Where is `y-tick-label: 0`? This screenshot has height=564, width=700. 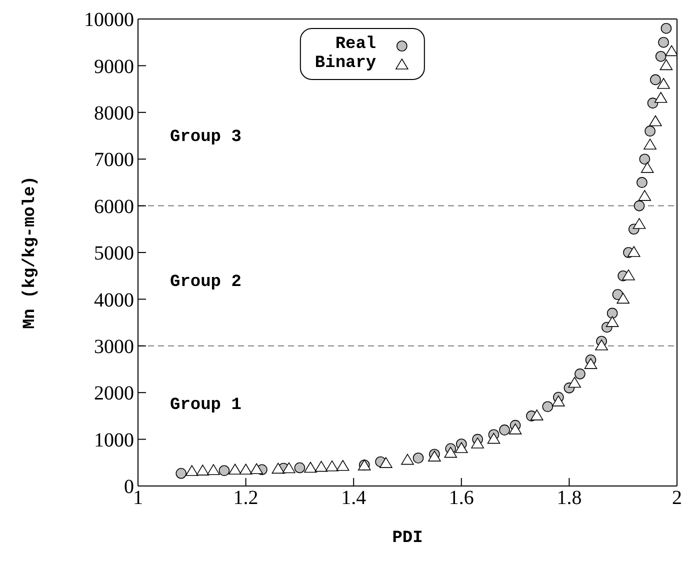 y-tick-label: 0 is located at coordinates (129, 487).